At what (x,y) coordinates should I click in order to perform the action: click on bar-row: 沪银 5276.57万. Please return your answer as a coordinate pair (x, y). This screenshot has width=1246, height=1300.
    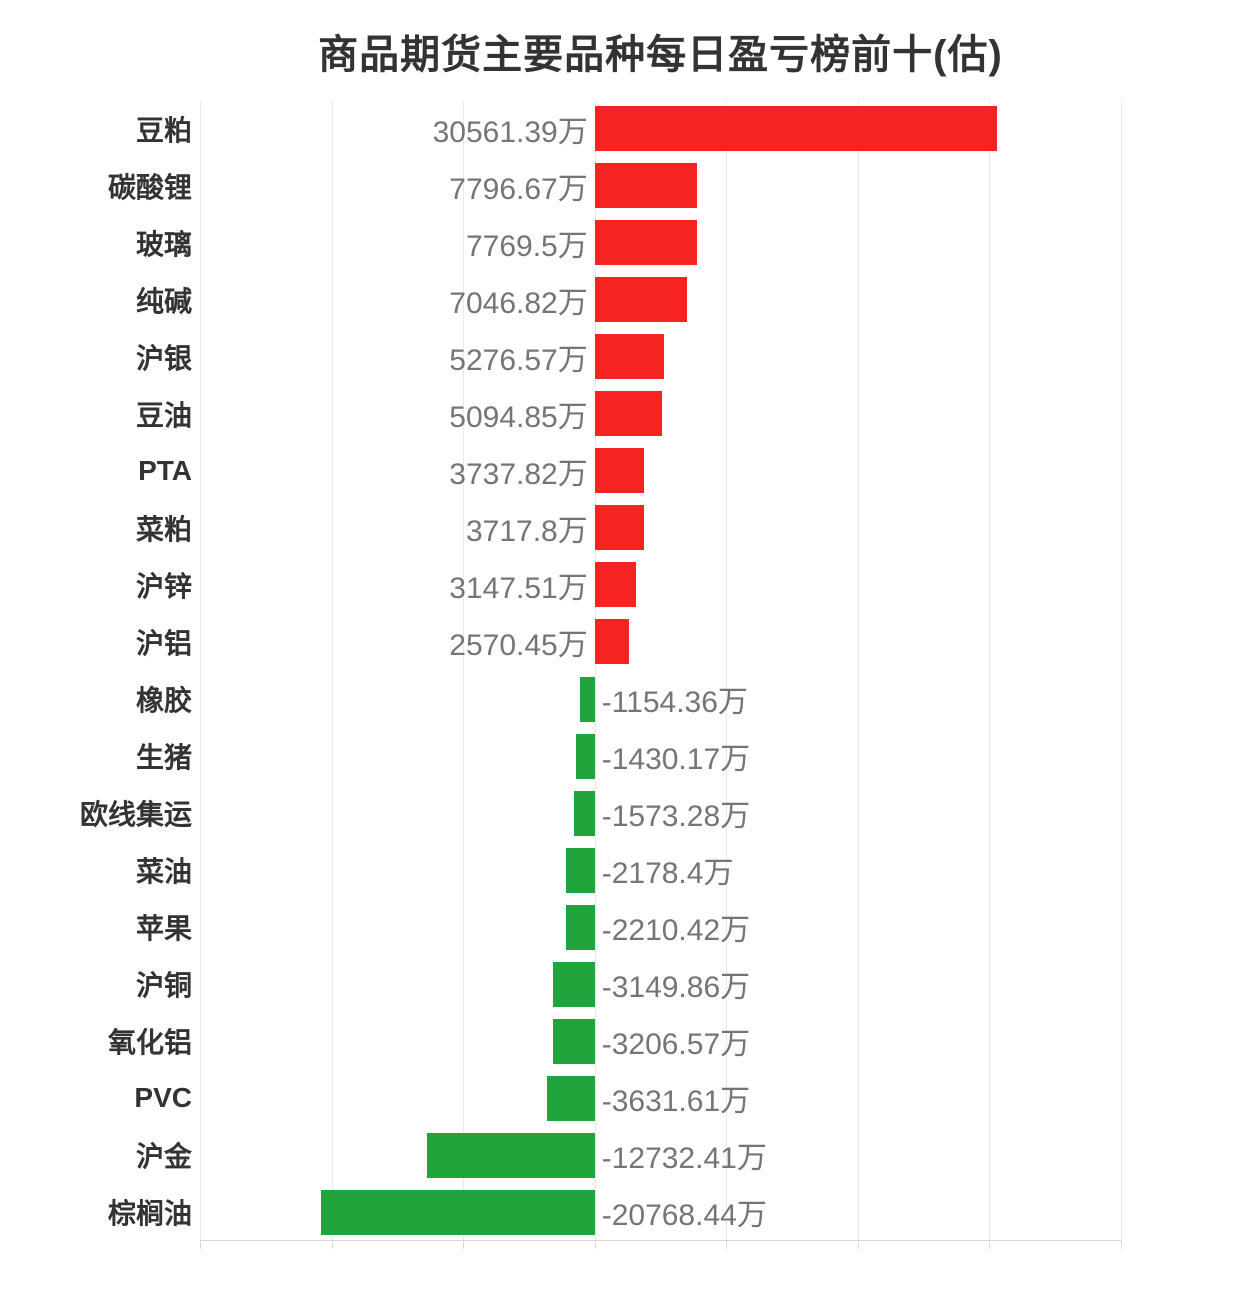
    Looking at the image, I should click on (623, 356).